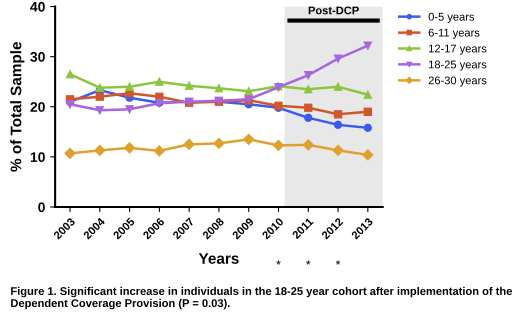  I want to click on legend-label: 6-11 years, so click(454, 33).